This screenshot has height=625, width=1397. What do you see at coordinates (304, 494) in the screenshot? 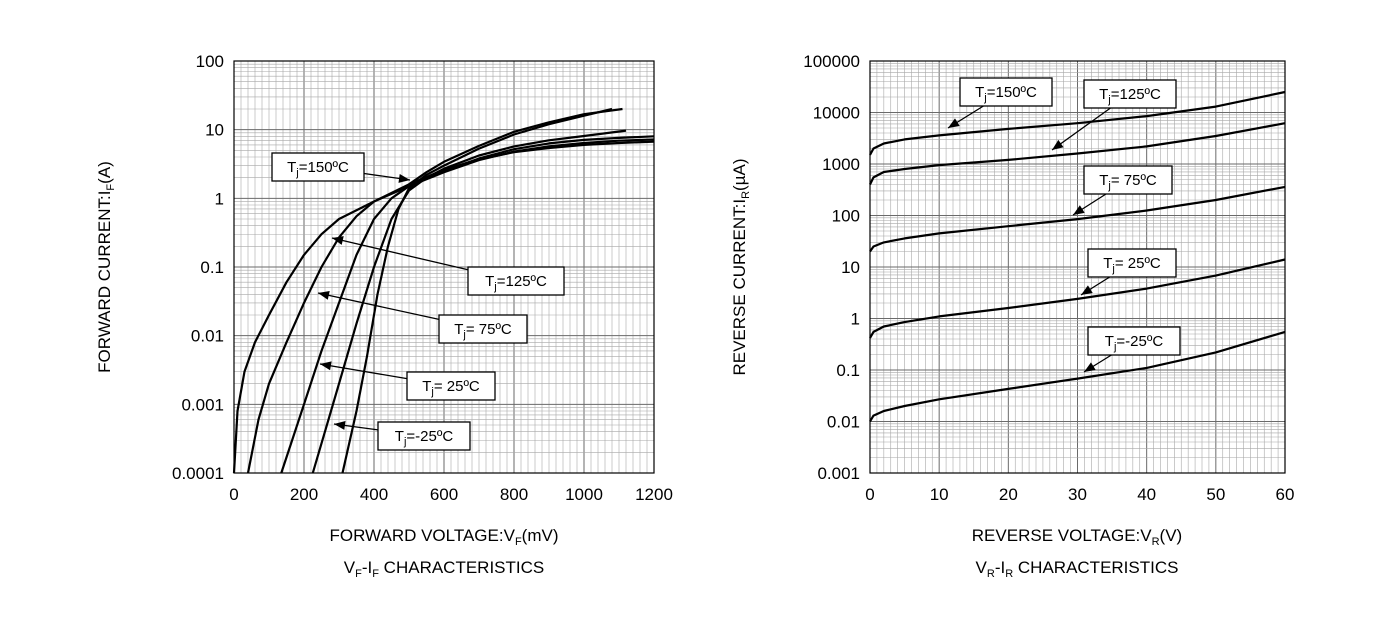
I see `x-tick-label: 200` at bounding box center [304, 494].